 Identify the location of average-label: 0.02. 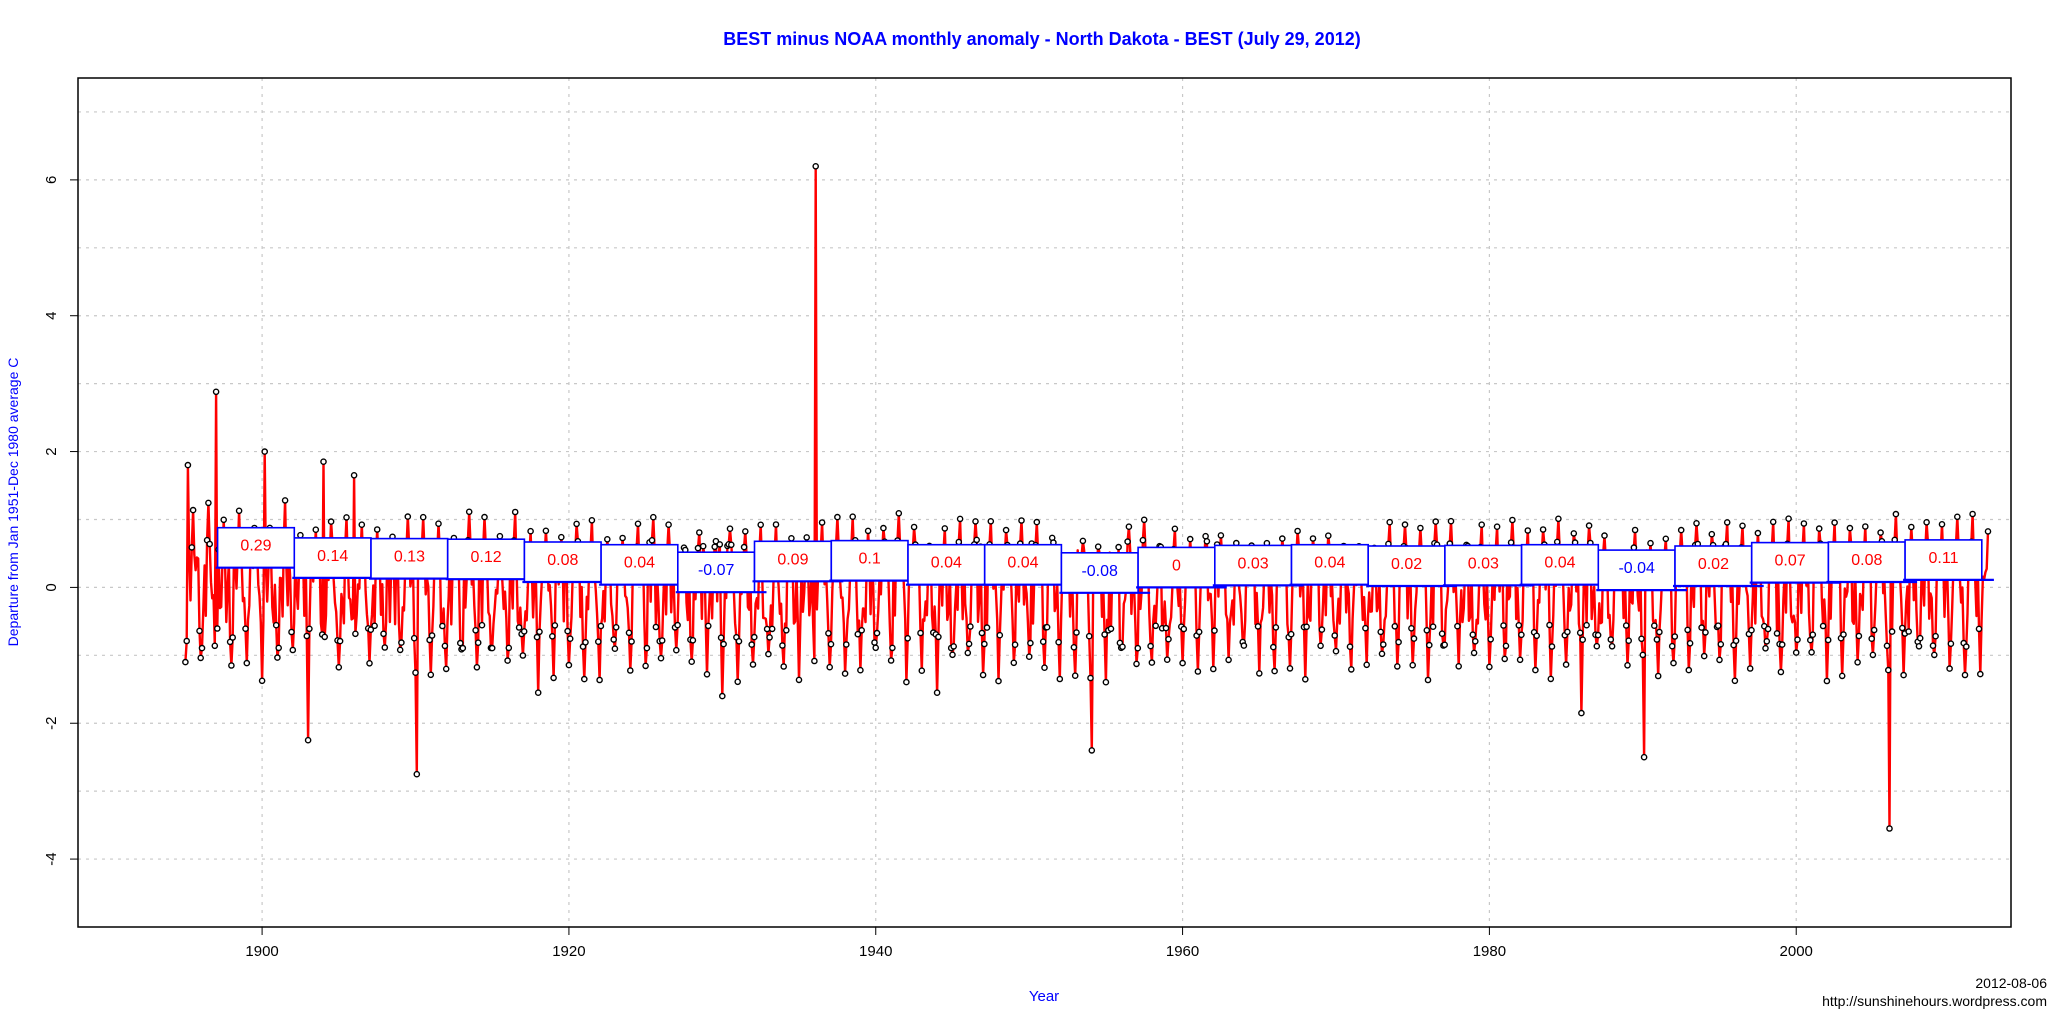
(1406, 564).